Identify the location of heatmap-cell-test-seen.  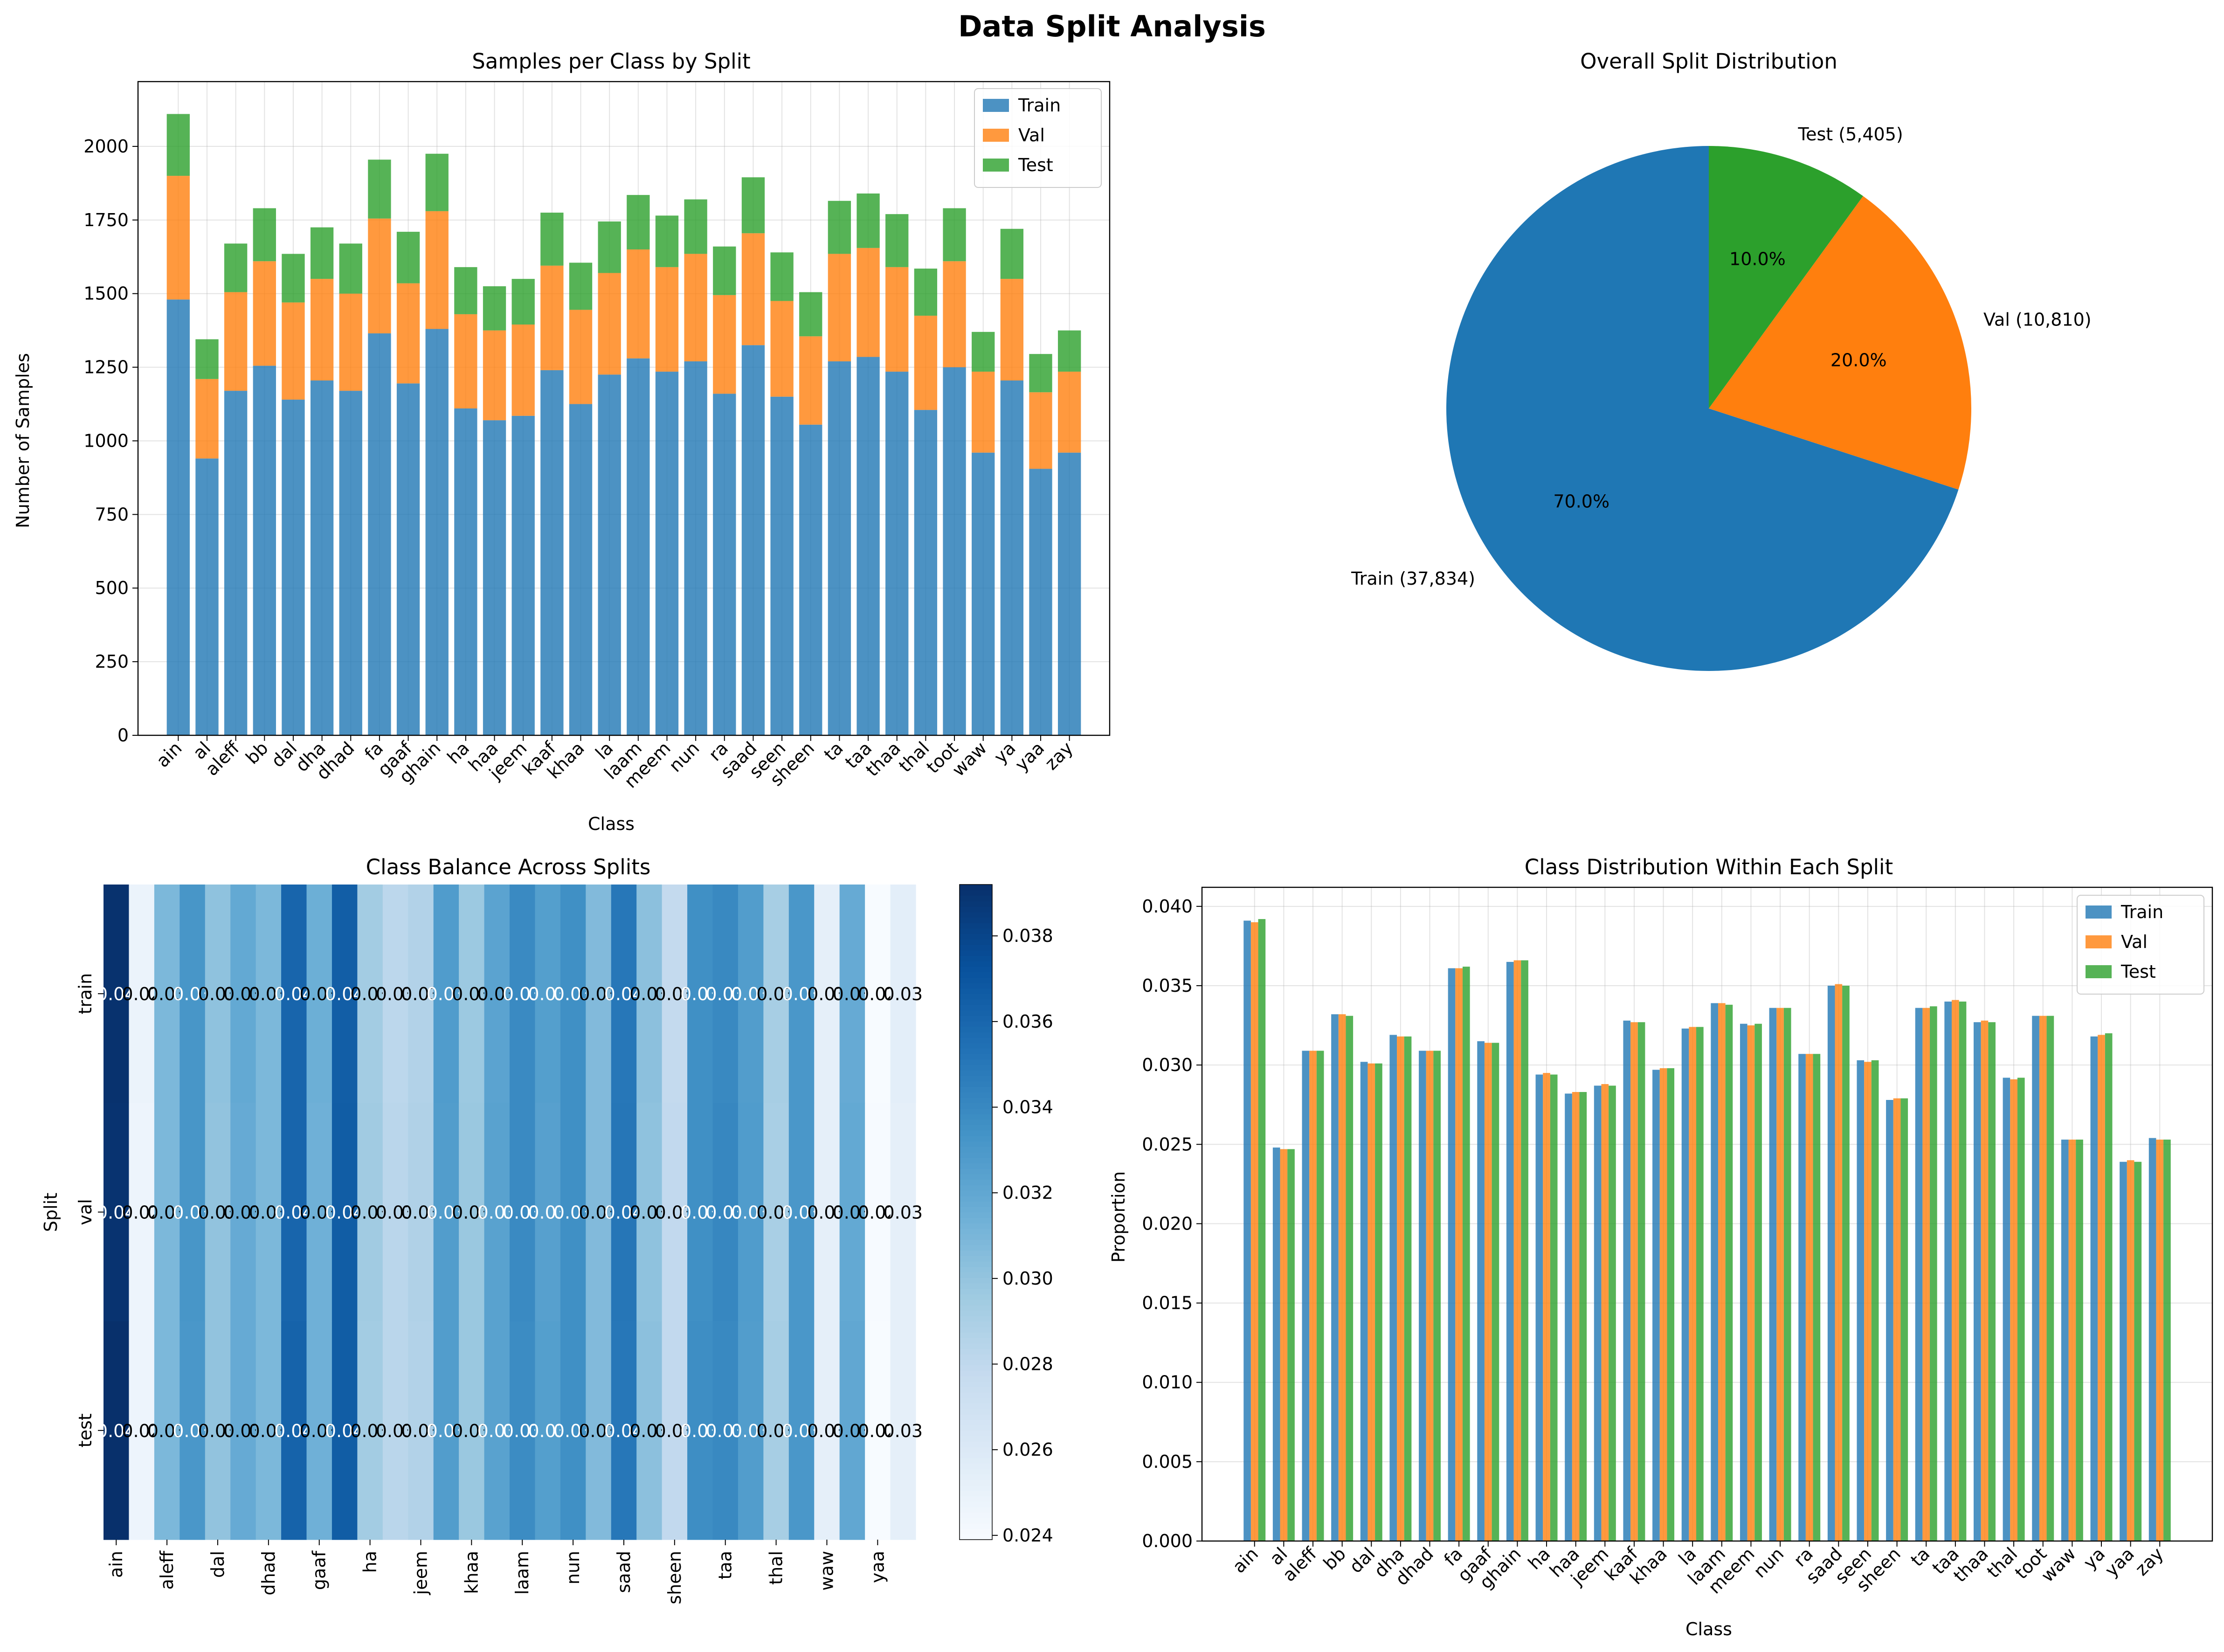
(649, 1430).